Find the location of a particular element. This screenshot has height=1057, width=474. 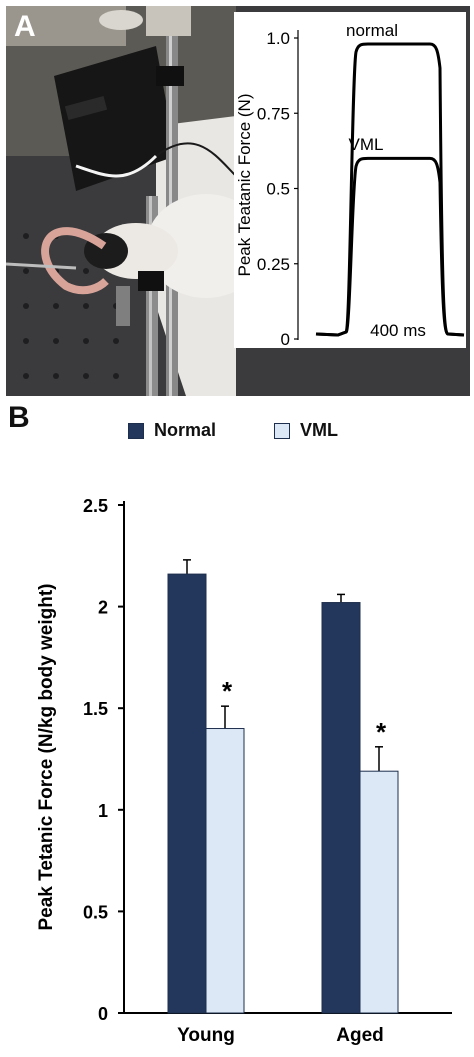

x-tick-label-aged: Aged is located at coordinates (360, 1035).